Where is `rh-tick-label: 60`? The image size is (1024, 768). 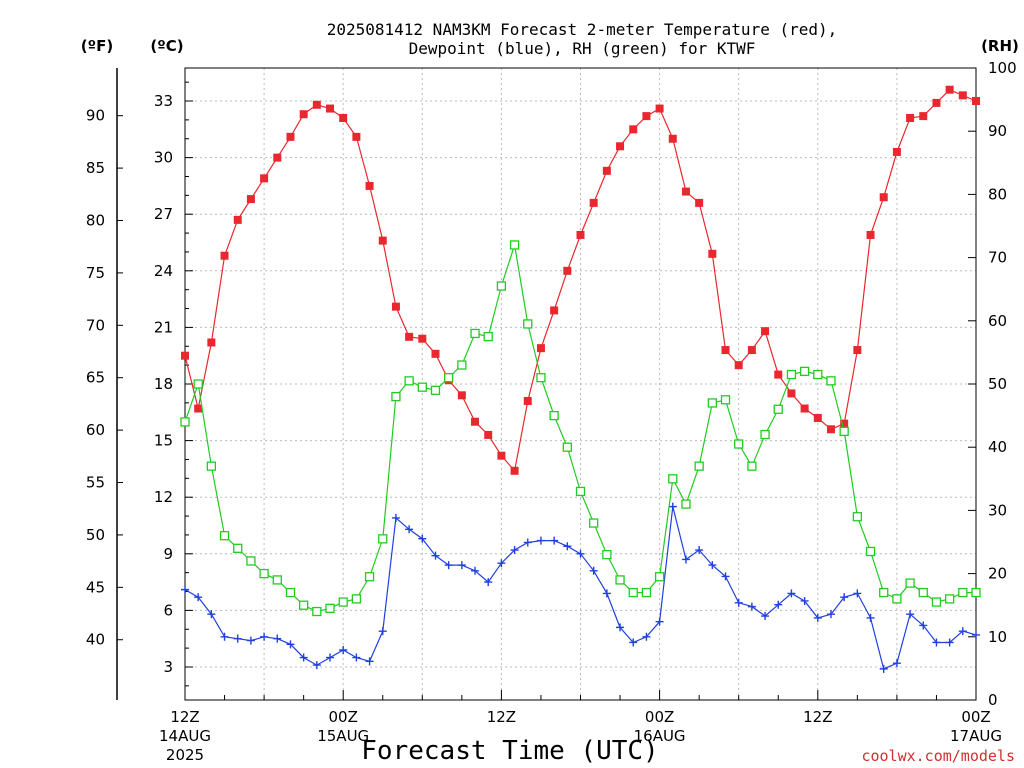 rh-tick-label: 60 is located at coordinates (997, 321).